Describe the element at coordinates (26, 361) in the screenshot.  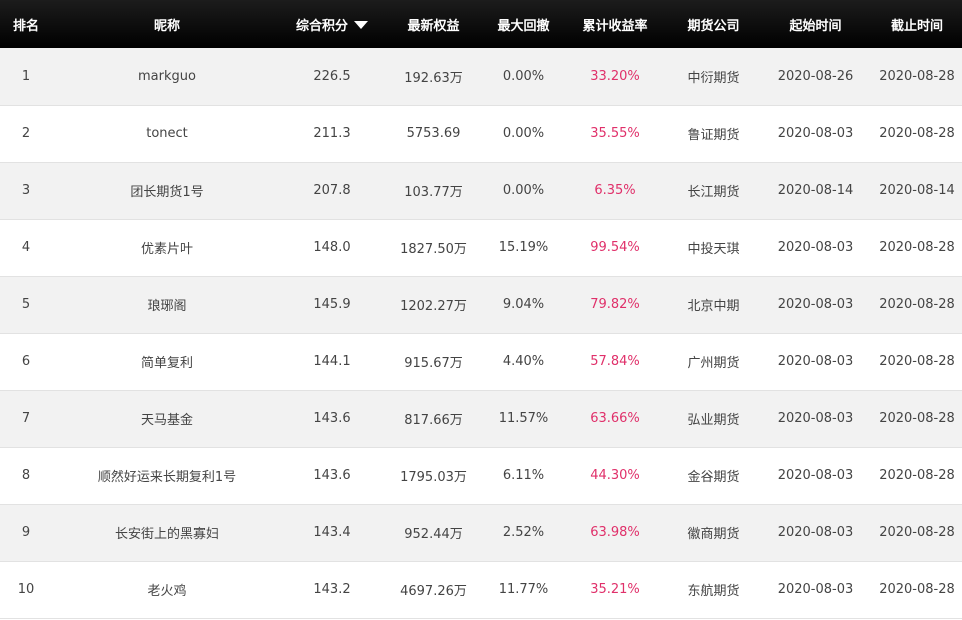
I see `rank-cell: 6` at that location.